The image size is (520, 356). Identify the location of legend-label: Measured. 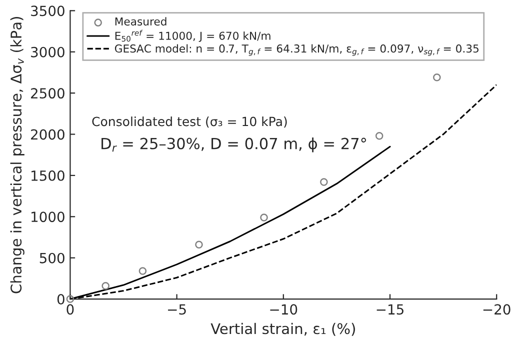
(140, 21).